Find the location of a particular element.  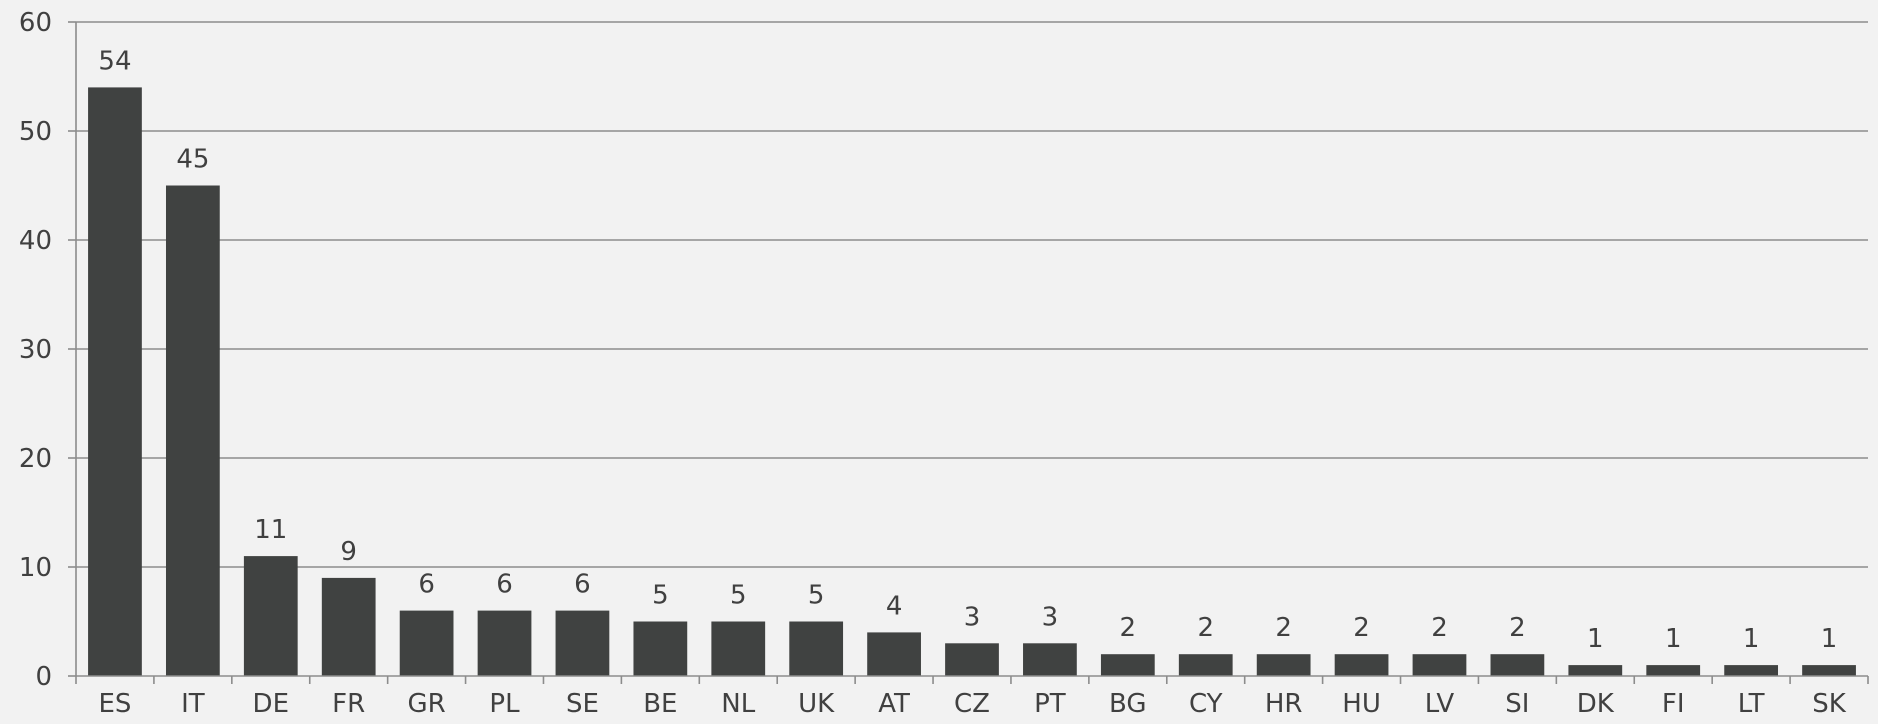

bar-de is located at coordinates (270, 616).